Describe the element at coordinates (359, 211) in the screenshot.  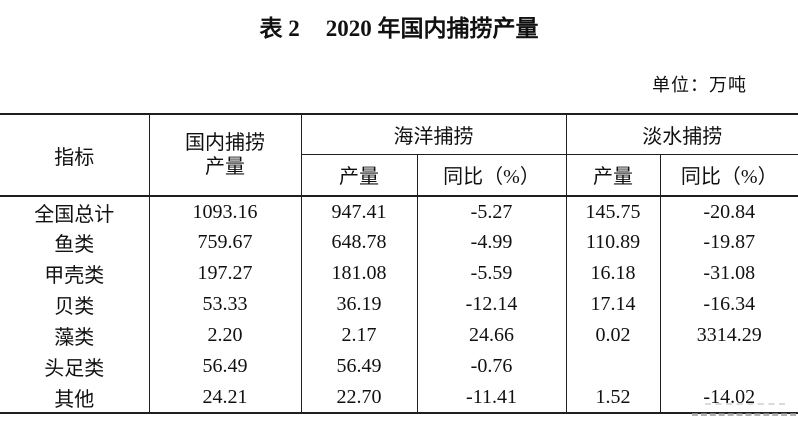
I see `cell-marine-production: 947.41` at that location.